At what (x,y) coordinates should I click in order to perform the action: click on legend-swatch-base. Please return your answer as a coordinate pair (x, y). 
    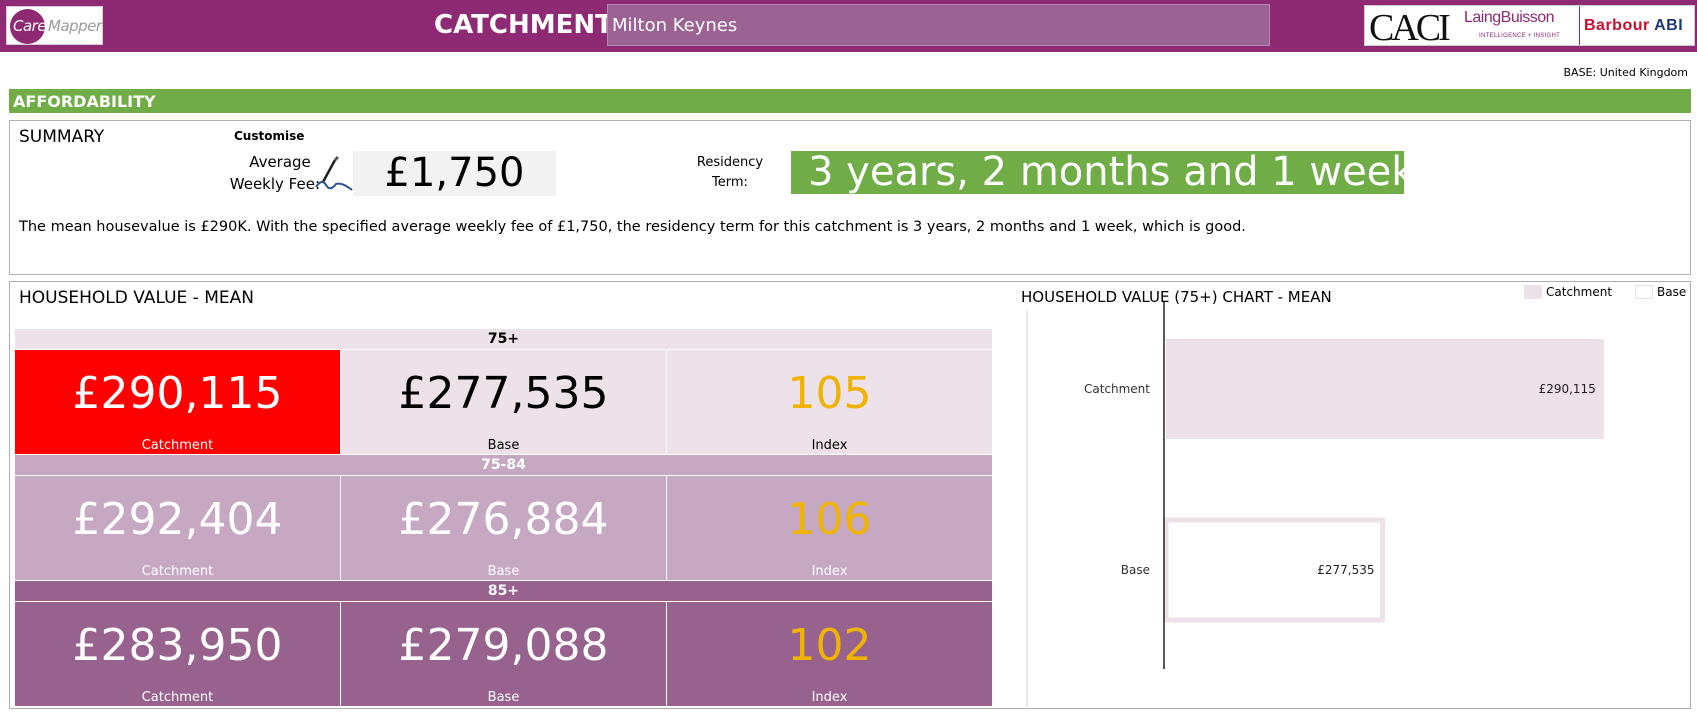
    Looking at the image, I should click on (1644, 292).